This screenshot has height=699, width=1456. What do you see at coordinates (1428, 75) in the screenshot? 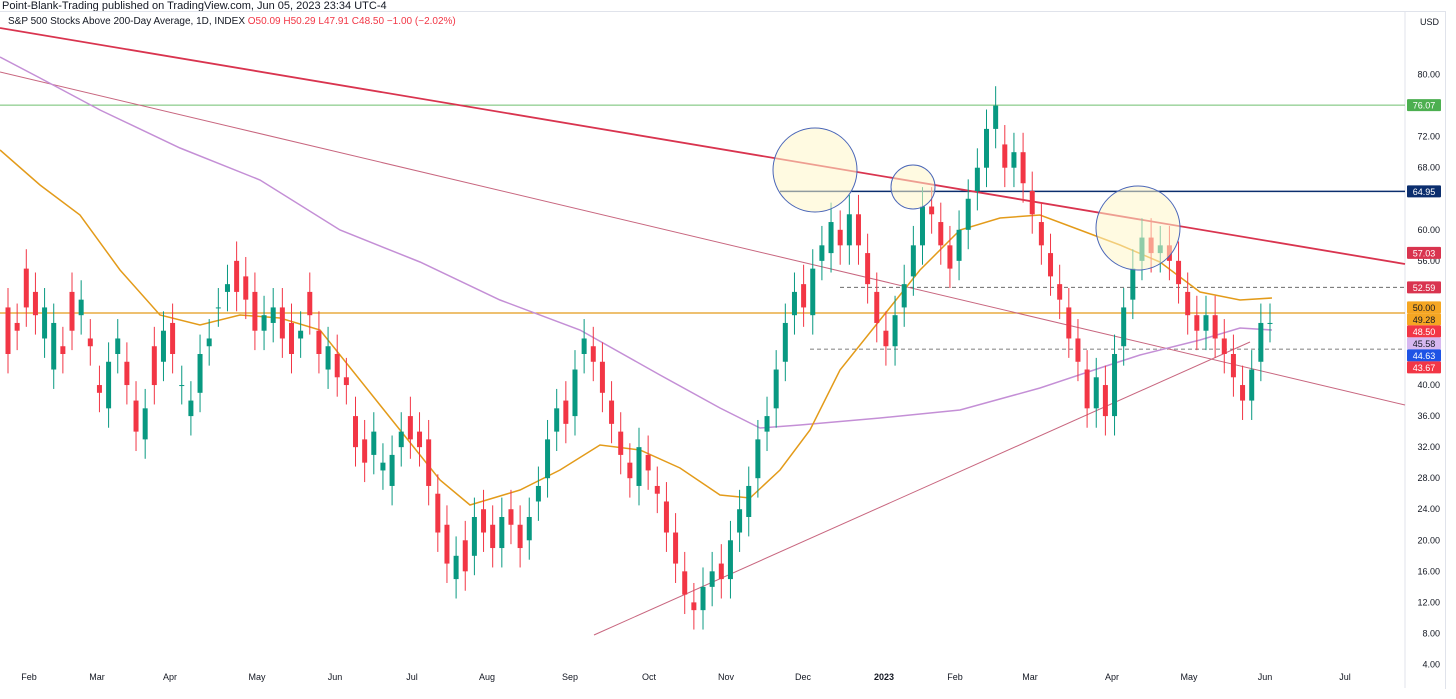
I see `y-tick-label: 80.00` at bounding box center [1428, 75].